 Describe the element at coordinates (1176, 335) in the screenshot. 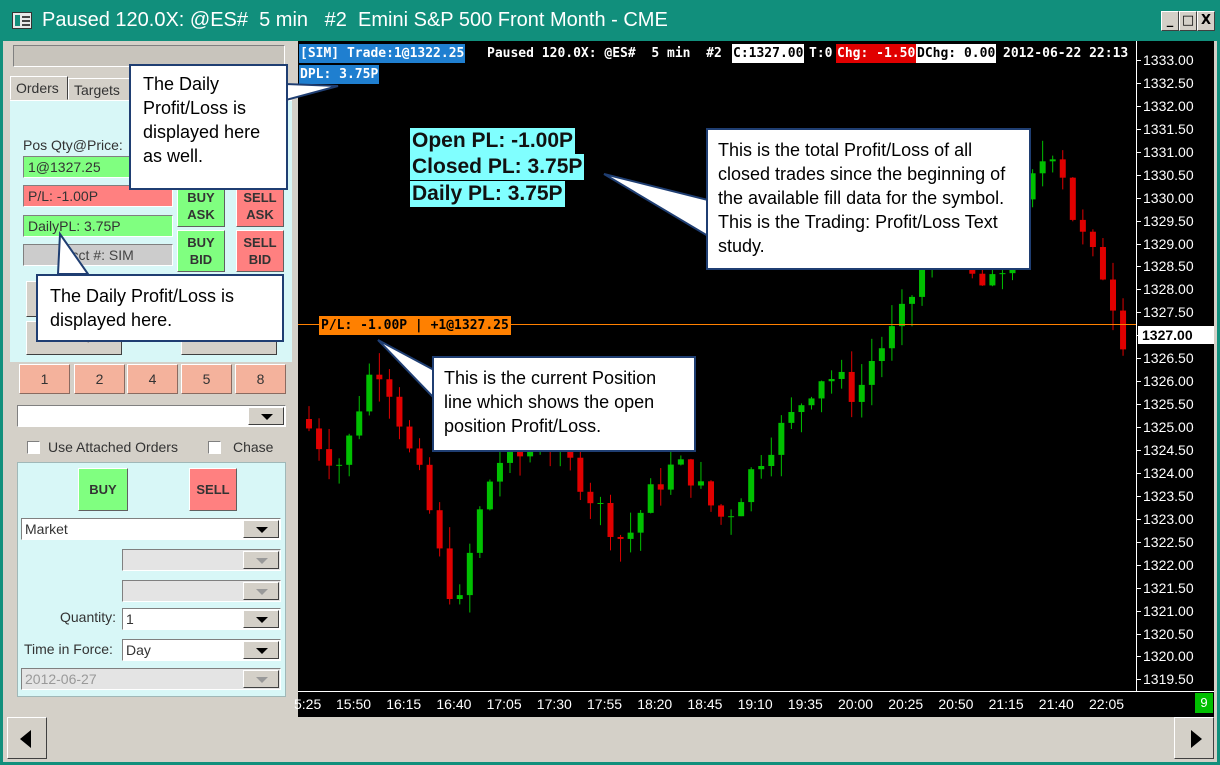

I see `last-price-marker: 1327.00` at that location.